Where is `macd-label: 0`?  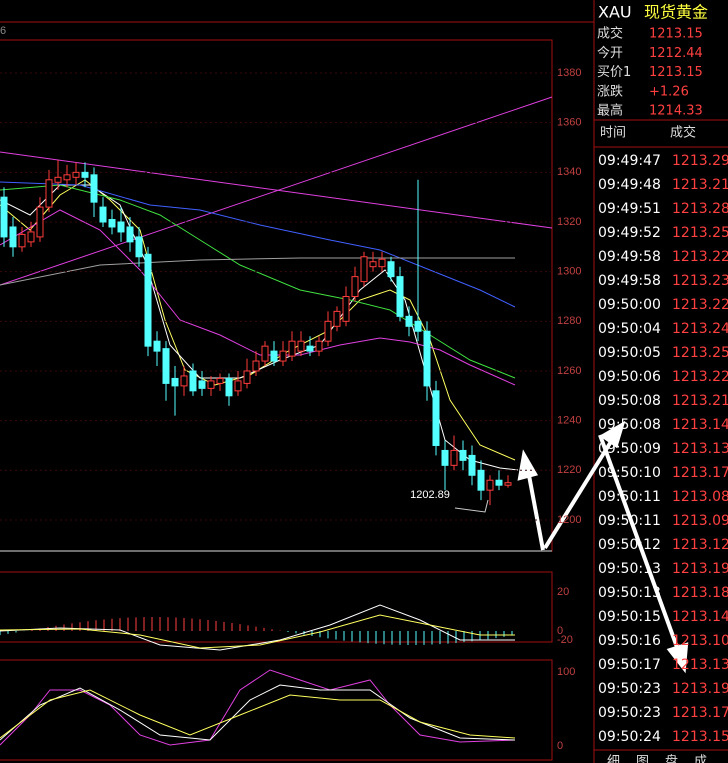
macd-label: 0 is located at coordinates (560, 631).